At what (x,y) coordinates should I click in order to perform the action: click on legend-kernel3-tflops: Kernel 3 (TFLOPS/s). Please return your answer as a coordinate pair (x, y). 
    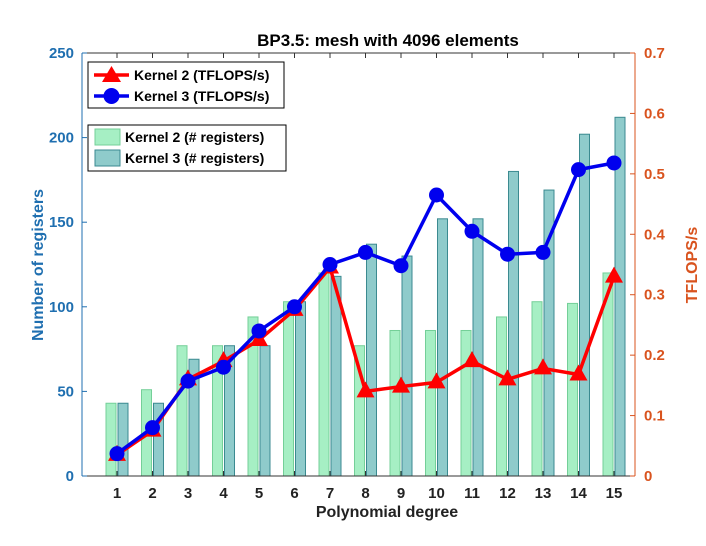
    Looking at the image, I should click on (201, 96).